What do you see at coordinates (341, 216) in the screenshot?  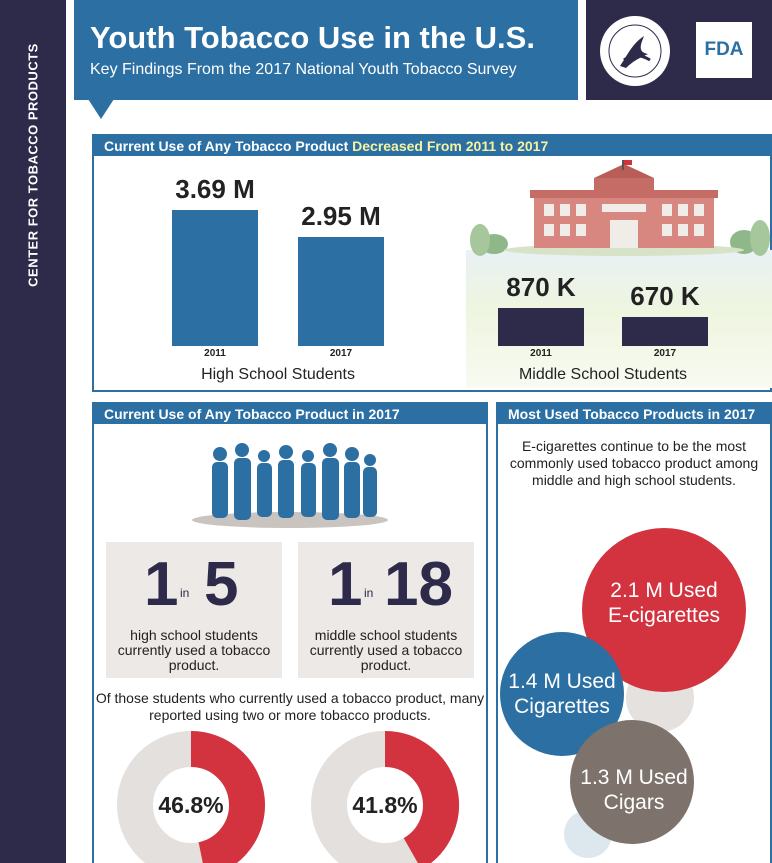 I see `bar-value-hs-2017: 2.95 M` at bounding box center [341, 216].